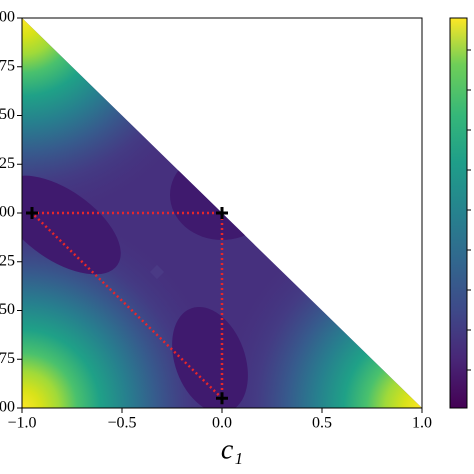 This screenshot has height=474, width=474. What do you see at coordinates (121, 423) in the screenshot?
I see `x-tick-label: −0.5` at bounding box center [121, 423].